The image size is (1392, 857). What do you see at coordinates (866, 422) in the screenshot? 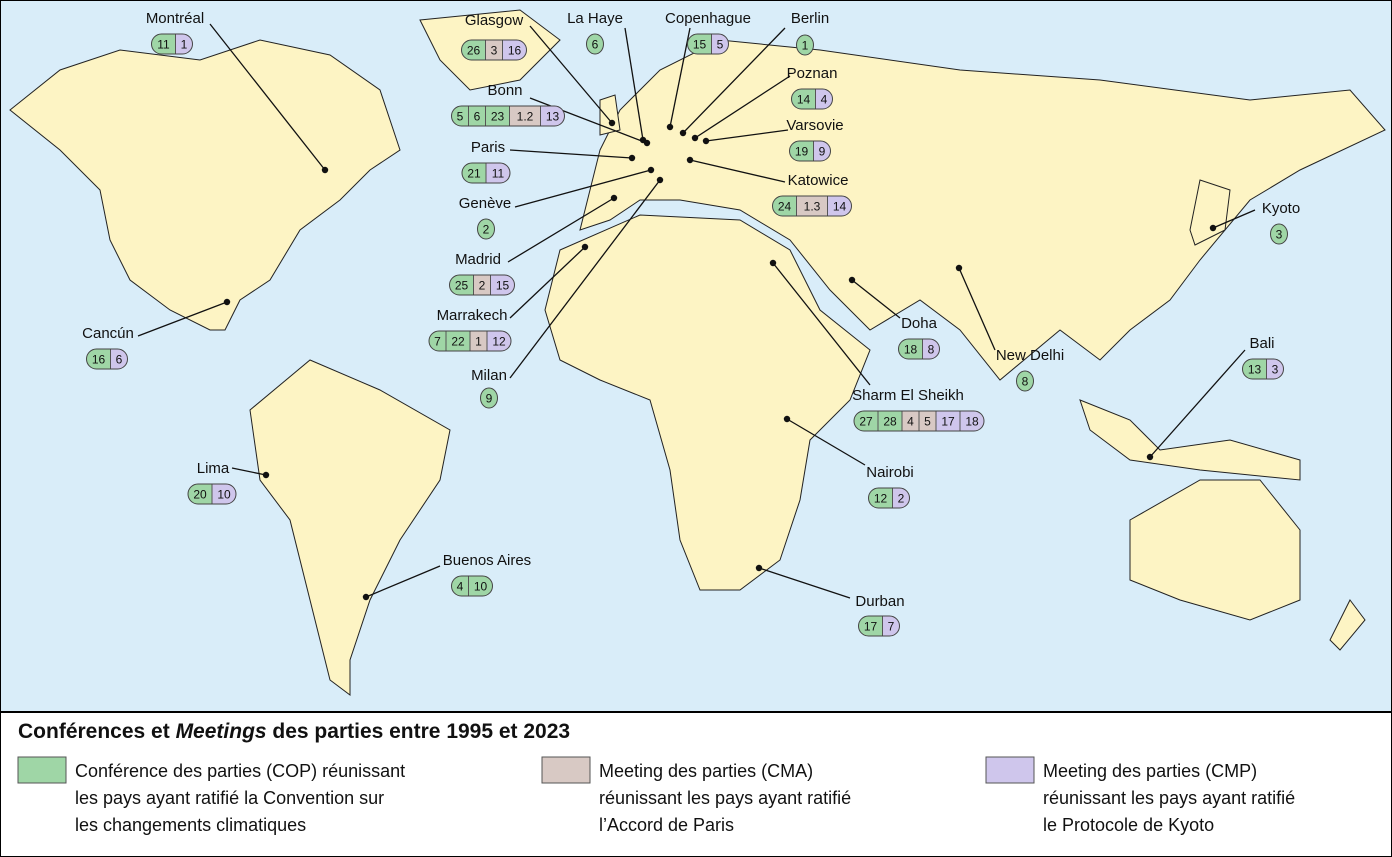
I see `badge-number: 27` at bounding box center [866, 422].